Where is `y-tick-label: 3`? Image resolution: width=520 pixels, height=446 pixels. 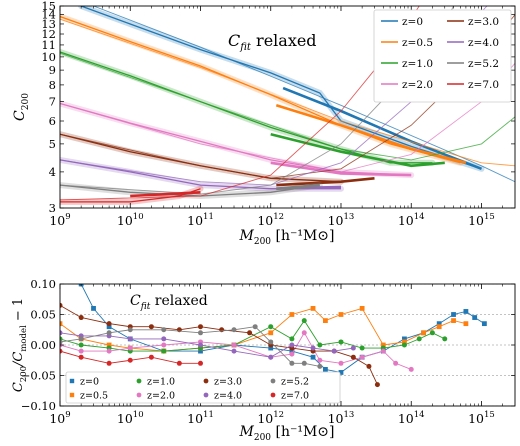
y-tick-label: 3 is located at coordinates (52, 208).